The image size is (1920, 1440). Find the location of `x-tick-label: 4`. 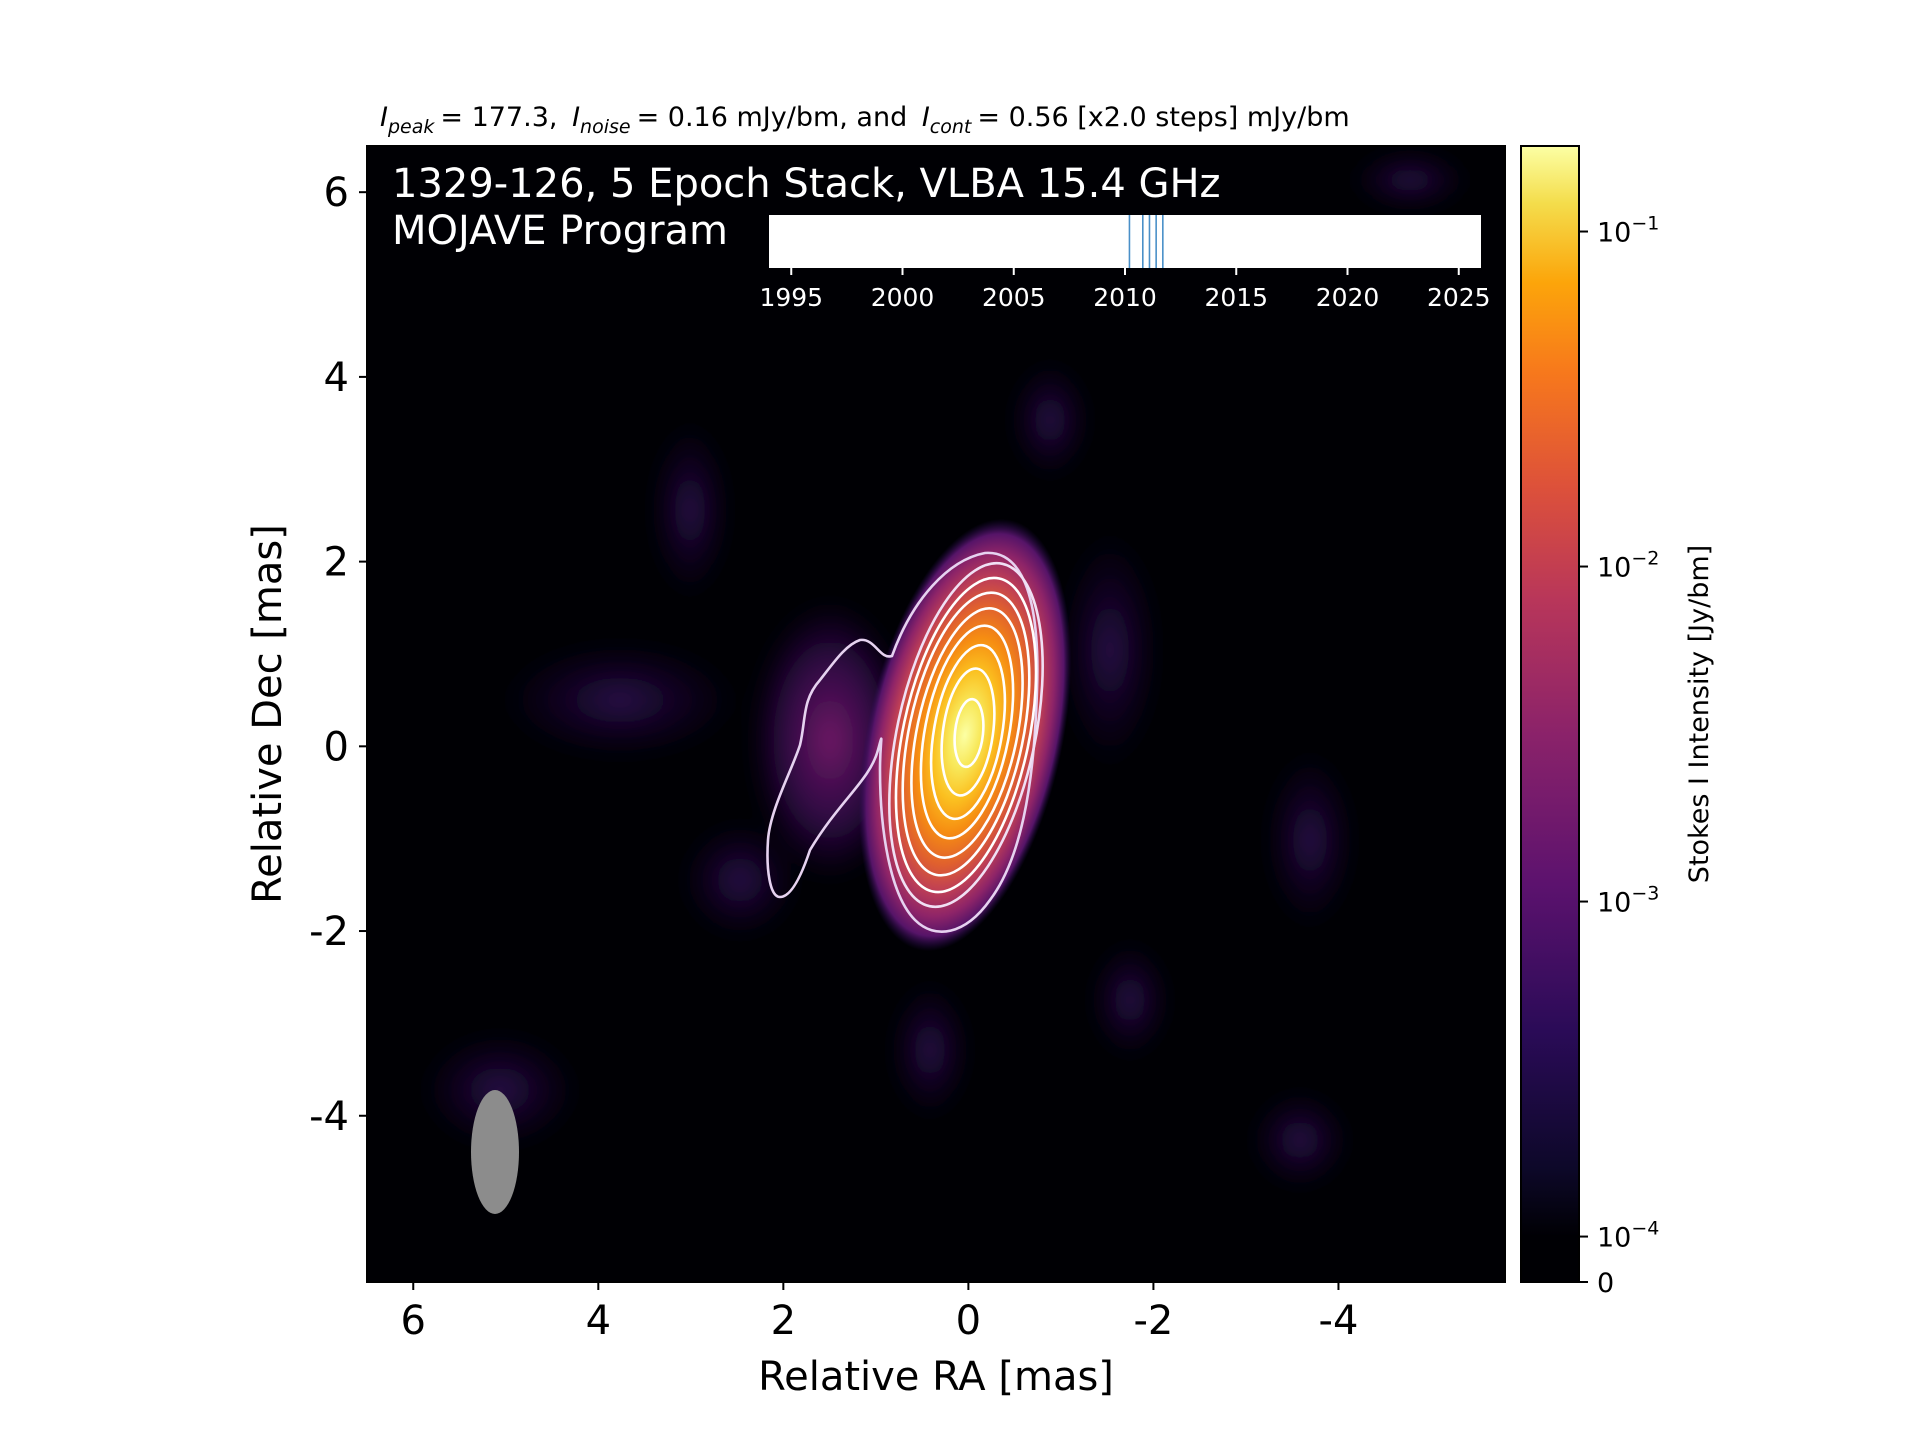

x-tick-label: 4 is located at coordinates (598, 1321).